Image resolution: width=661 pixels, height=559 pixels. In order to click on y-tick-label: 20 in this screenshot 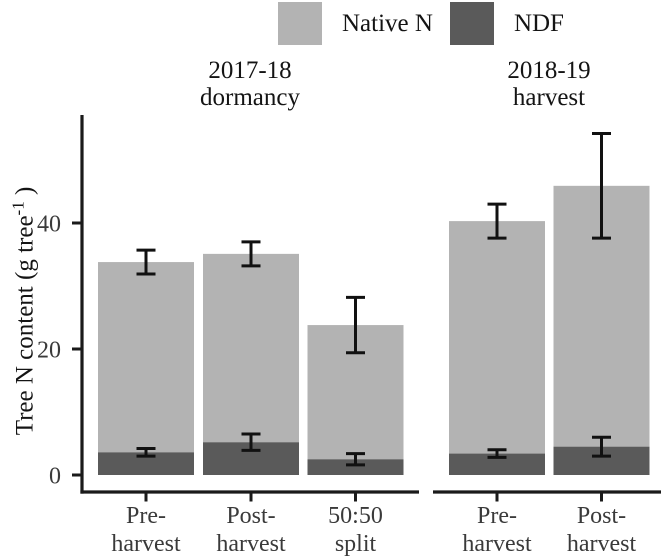, I will do `click(49, 351)`.